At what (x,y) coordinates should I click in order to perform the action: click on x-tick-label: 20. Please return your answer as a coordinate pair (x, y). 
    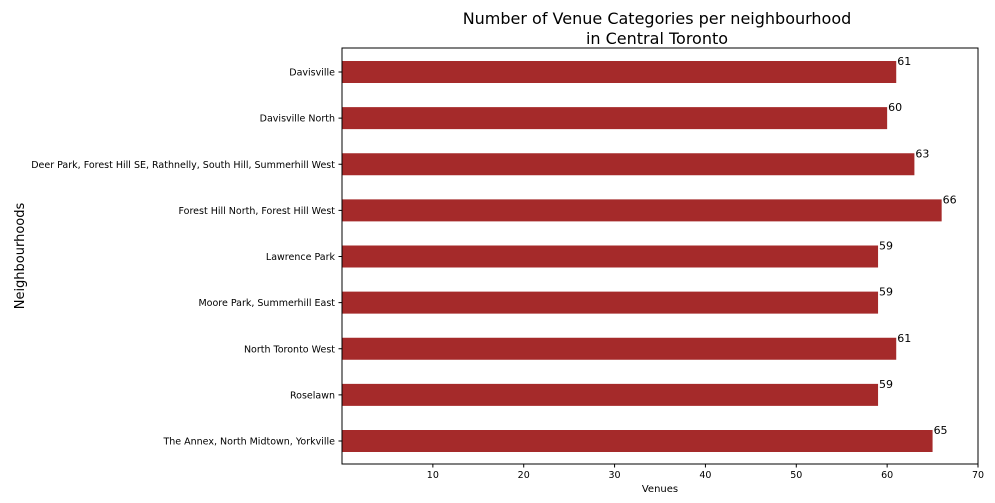
    Looking at the image, I should click on (524, 475).